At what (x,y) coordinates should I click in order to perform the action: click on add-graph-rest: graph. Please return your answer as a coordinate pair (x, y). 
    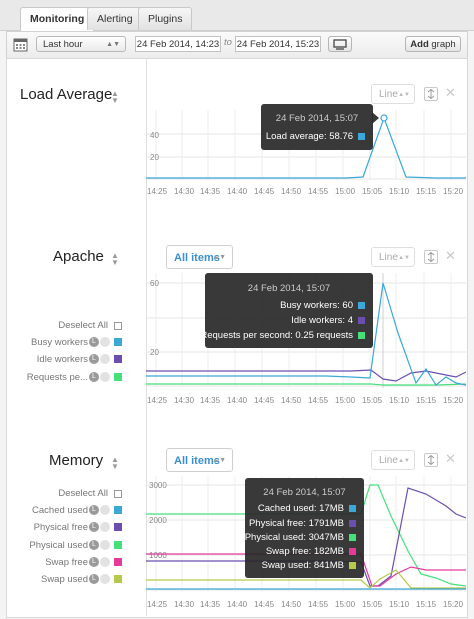
    Looking at the image, I should click on (443, 44).